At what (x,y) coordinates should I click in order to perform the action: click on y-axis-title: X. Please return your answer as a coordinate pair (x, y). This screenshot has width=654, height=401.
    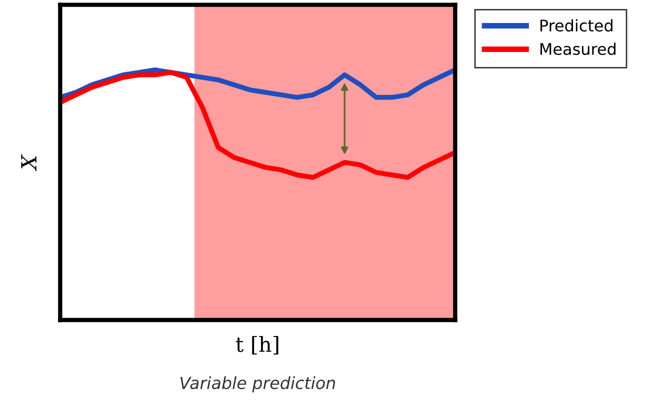
    Looking at the image, I should click on (28, 163).